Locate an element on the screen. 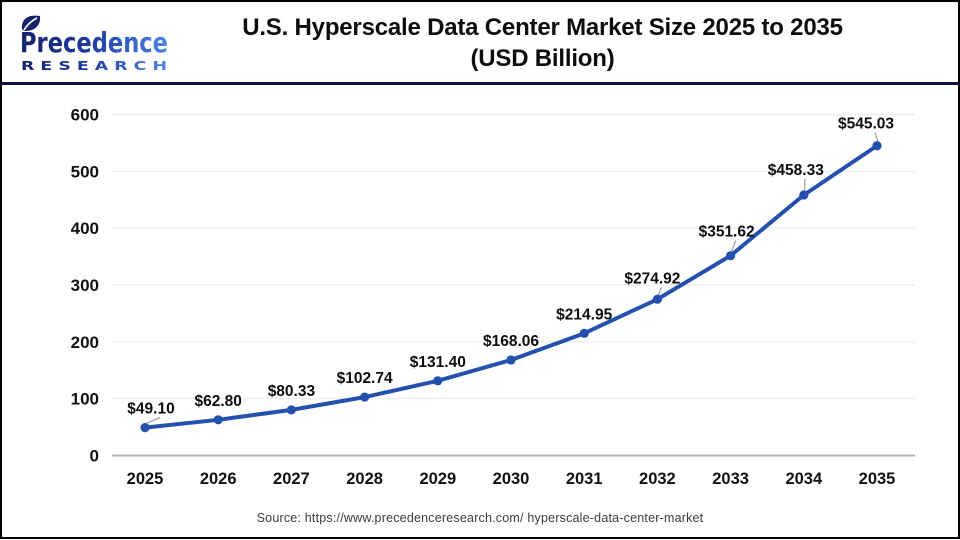  x-tick-label: 2027 is located at coordinates (291, 479).